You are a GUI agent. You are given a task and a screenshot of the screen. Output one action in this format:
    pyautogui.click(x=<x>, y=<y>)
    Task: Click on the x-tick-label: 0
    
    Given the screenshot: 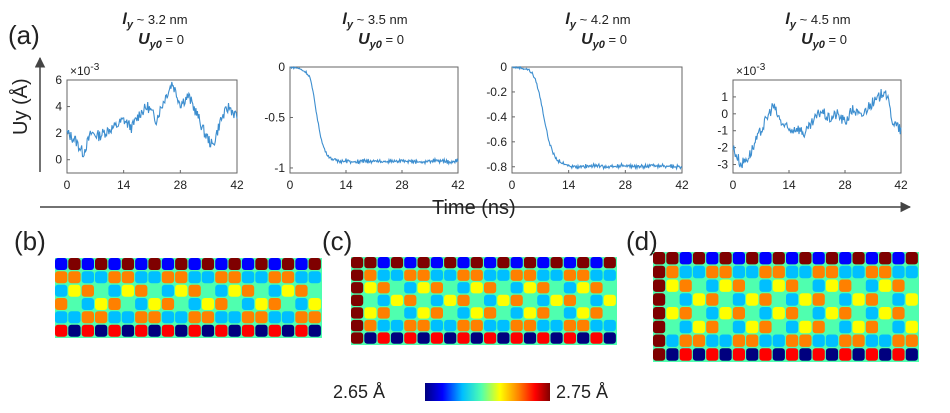 What is the action you would take?
    pyautogui.click(x=67, y=185)
    